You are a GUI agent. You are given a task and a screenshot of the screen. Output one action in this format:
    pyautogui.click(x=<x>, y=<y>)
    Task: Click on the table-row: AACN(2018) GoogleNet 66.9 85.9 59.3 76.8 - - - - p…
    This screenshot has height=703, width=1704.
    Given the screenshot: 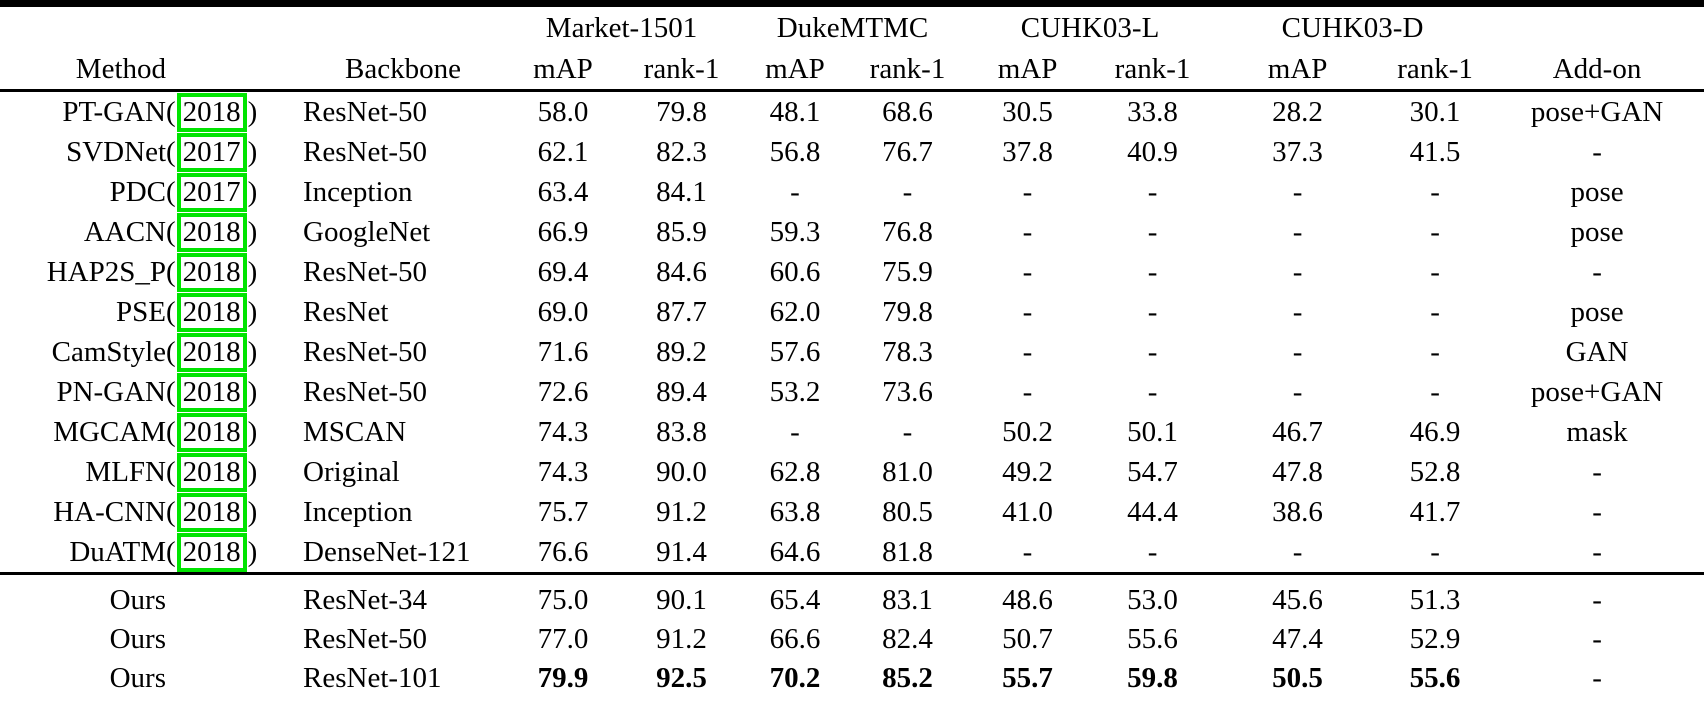 What is the action you would take?
    pyautogui.click(x=852, y=232)
    